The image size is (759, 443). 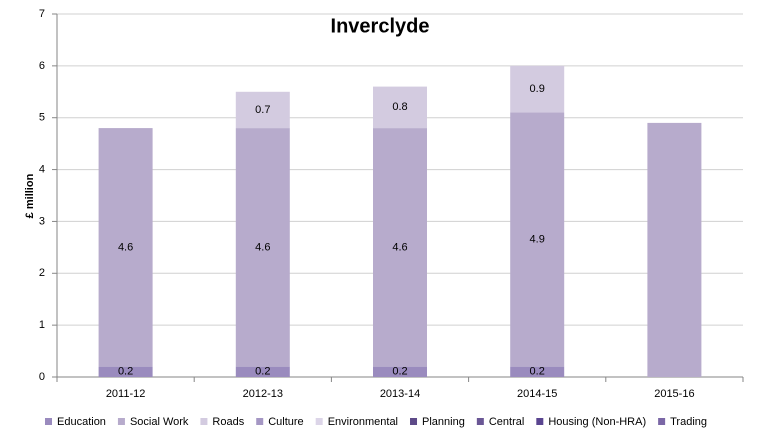 I want to click on y-tick-label: 3, so click(x=42, y=221).